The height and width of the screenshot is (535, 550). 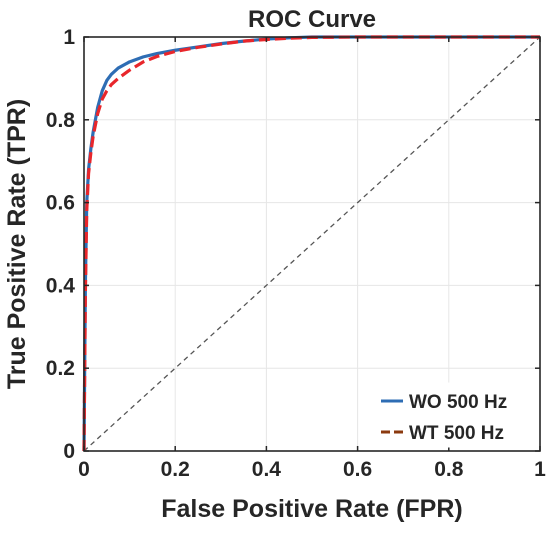 What do you see at coordinates (61, 120) in the screenshot?
I see `y-tick-label: 0.8` at bounding box center [61, 120].